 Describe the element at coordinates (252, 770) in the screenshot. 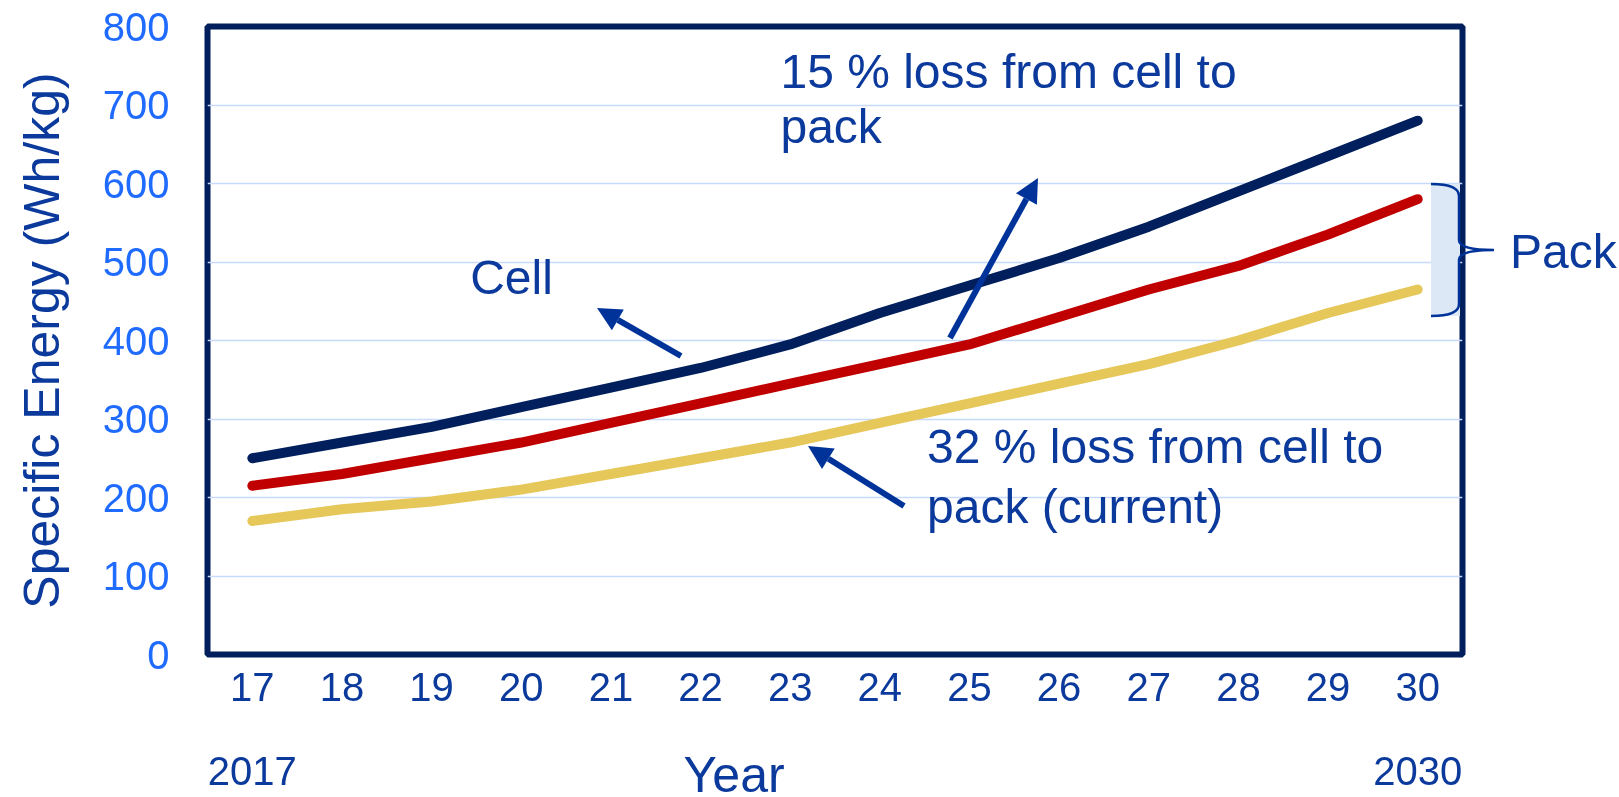

I see `x2-tick-label: 2017` at that location.